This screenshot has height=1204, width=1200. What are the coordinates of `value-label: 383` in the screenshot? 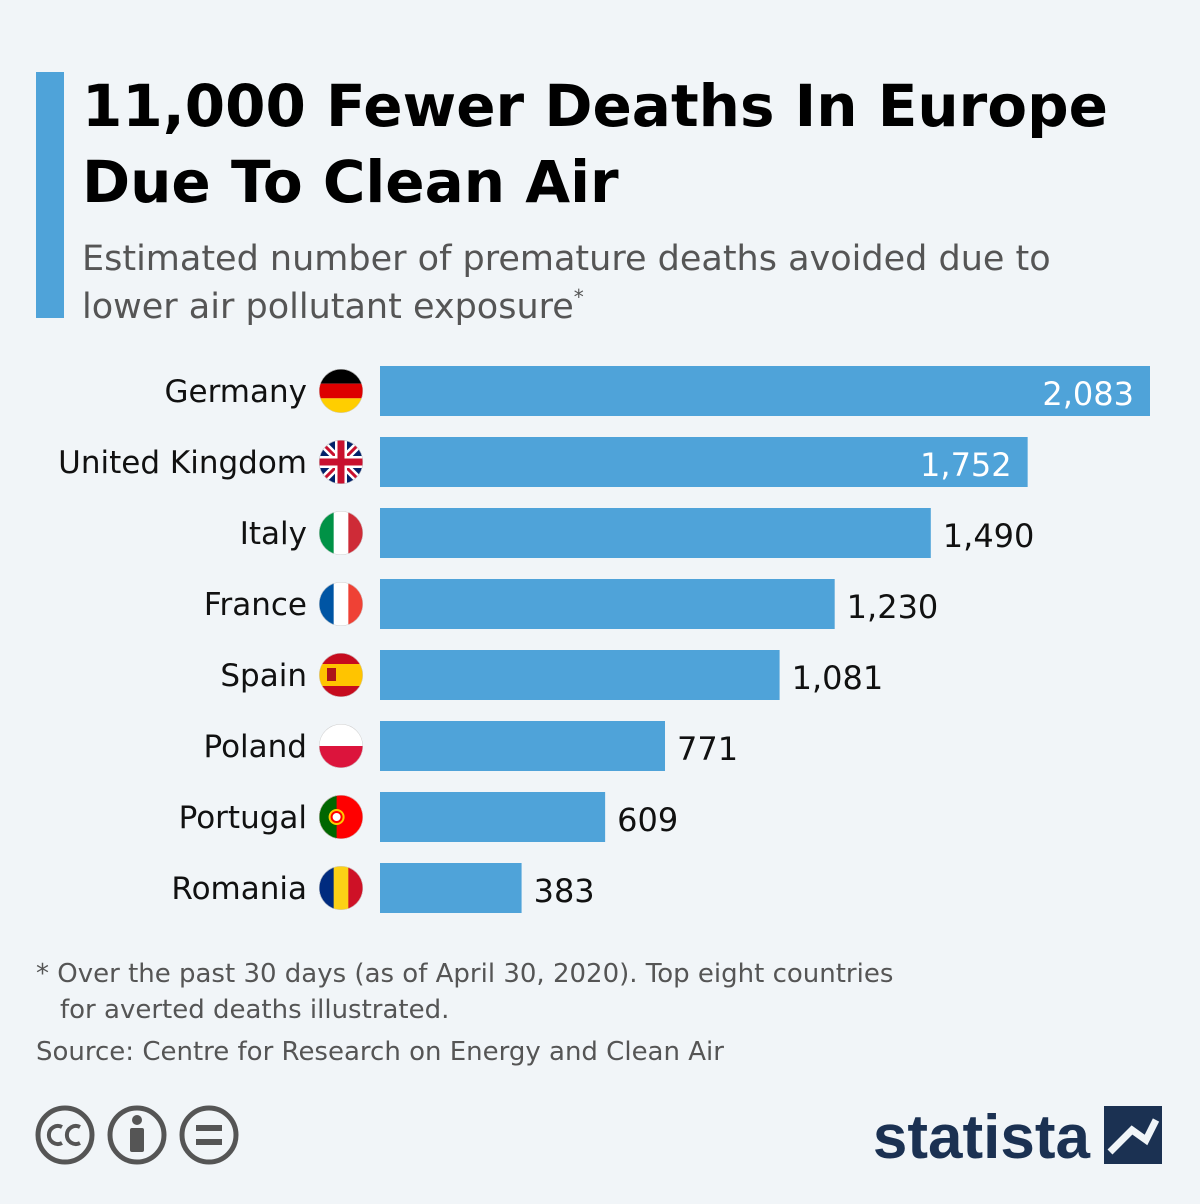 It's located at (564, 891).